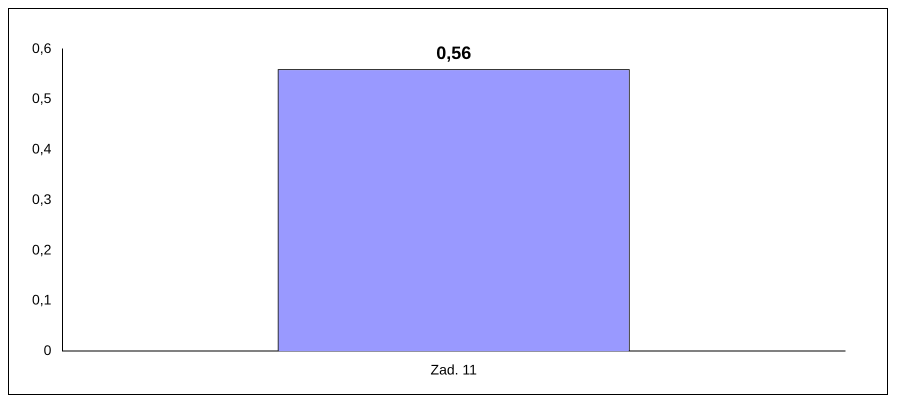  Describe the element at coordinates (42, 48) in the screenshot. I see `y-tick-label: 0,6` at that location.